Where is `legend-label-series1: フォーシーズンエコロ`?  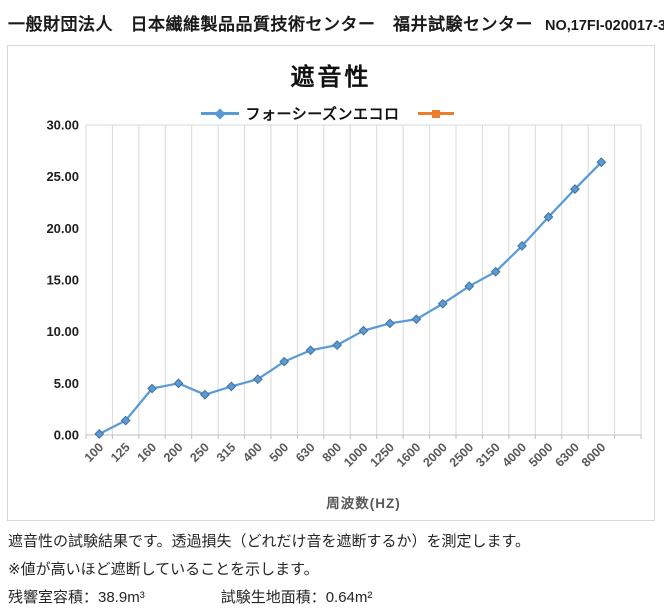
legend-label-series1: フォーシーズンエコロ is located at coordinates (322, 114).